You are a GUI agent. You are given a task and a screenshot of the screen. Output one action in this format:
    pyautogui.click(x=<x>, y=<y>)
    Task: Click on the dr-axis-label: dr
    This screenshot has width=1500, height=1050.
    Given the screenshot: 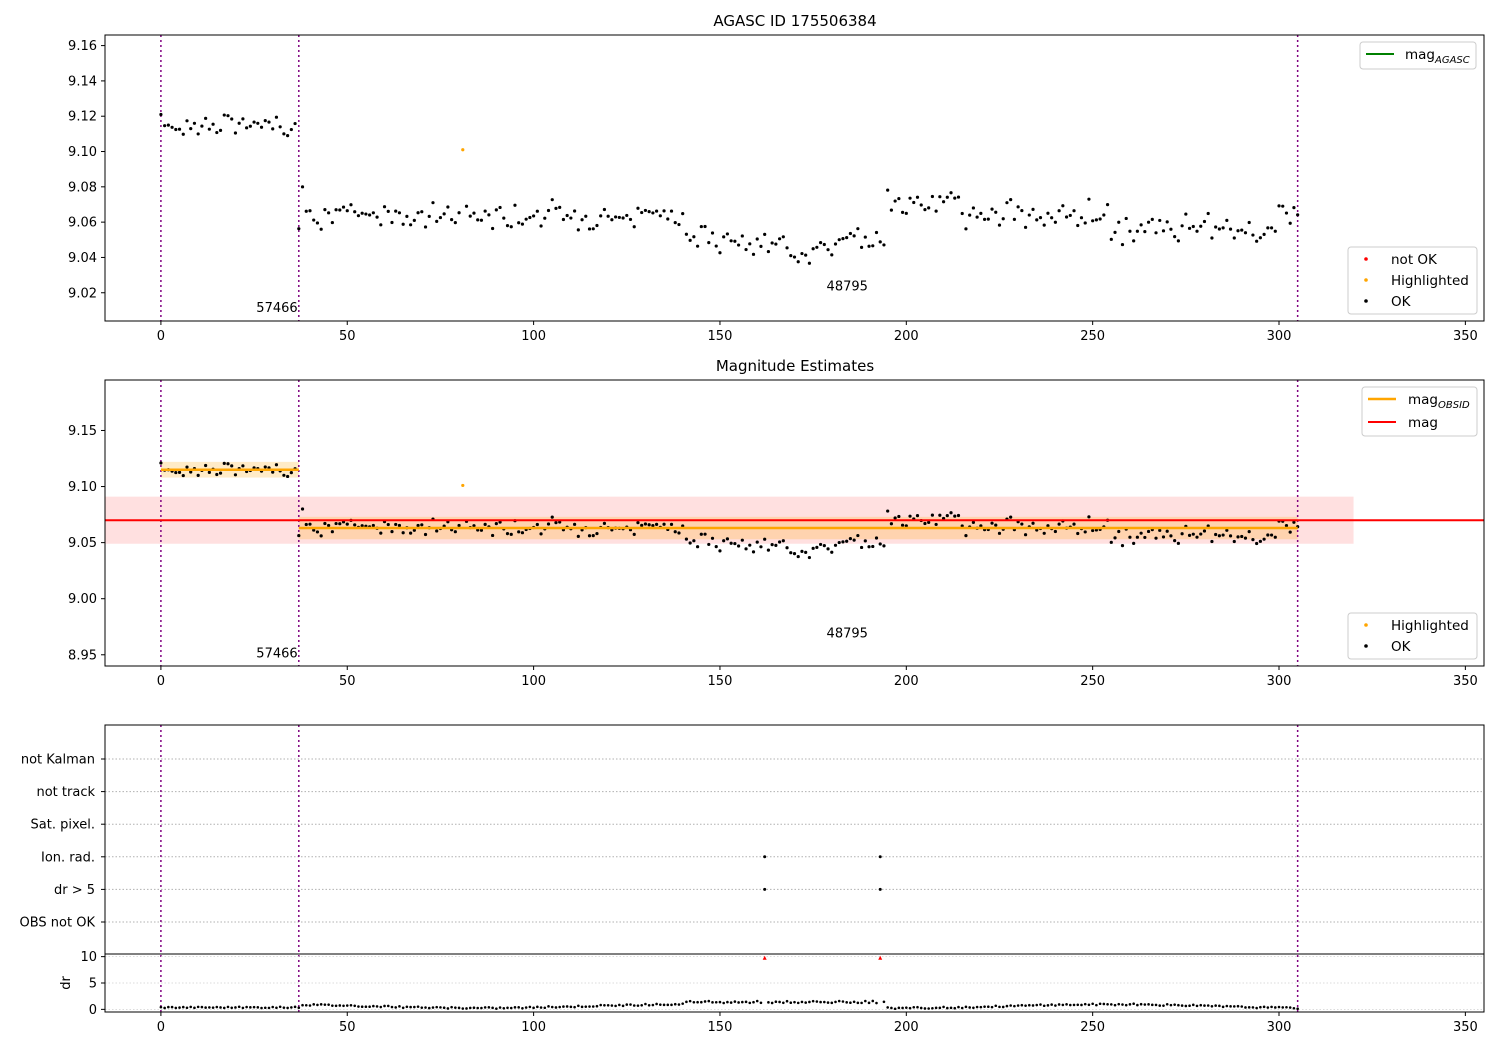 What is the action you would take?
    pyautogui.click(x=66, y=983)
    